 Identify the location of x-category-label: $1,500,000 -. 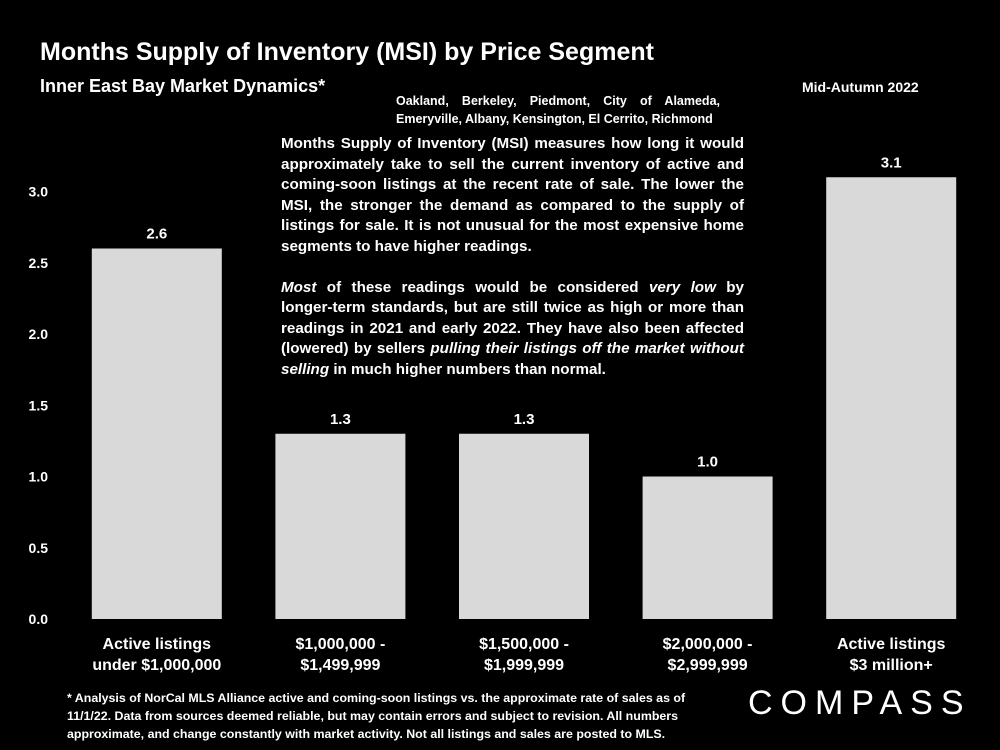
(524, 644).